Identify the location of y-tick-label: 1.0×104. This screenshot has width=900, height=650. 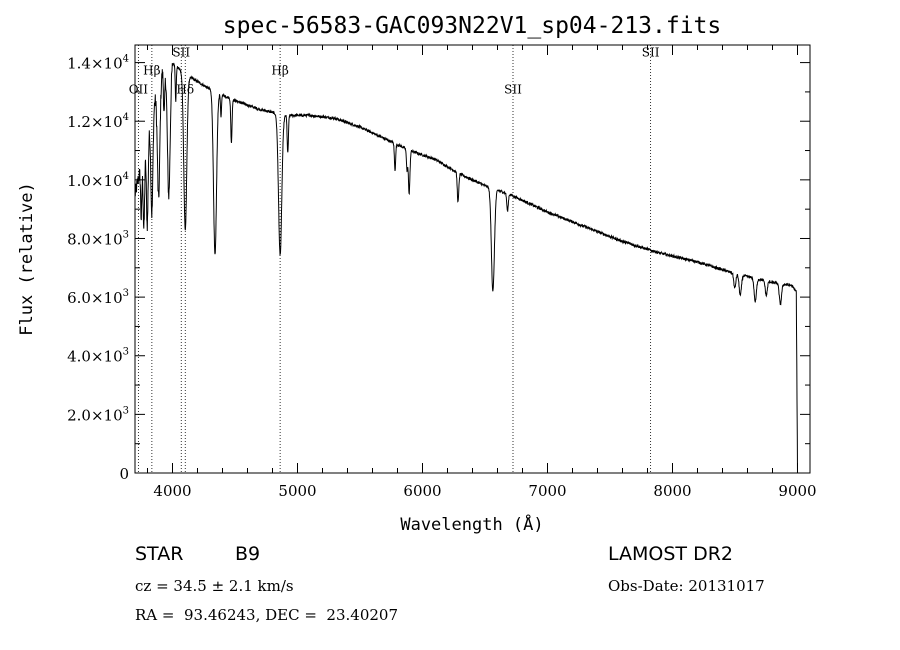
(98, 180).